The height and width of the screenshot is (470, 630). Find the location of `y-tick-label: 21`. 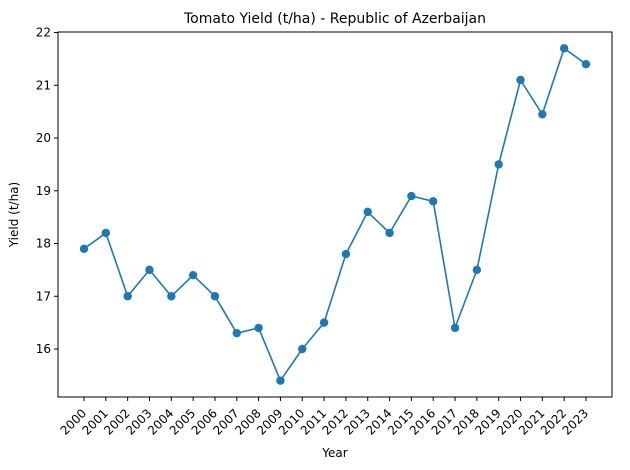

y-tick-label: 21 is located at coordinates (43, 85).